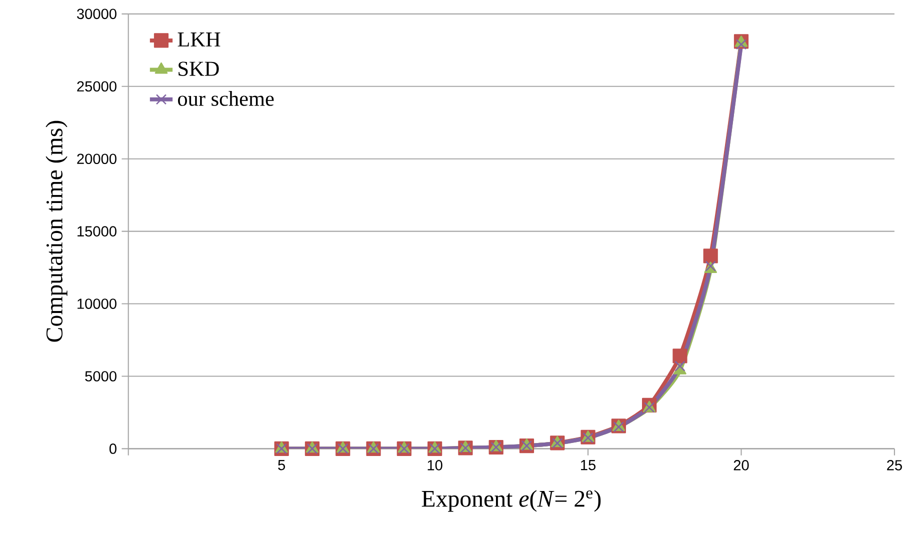  Describe the element at coordinates (97, 303) in the screenshot. I see `y-tick-label: 10000` at that location.